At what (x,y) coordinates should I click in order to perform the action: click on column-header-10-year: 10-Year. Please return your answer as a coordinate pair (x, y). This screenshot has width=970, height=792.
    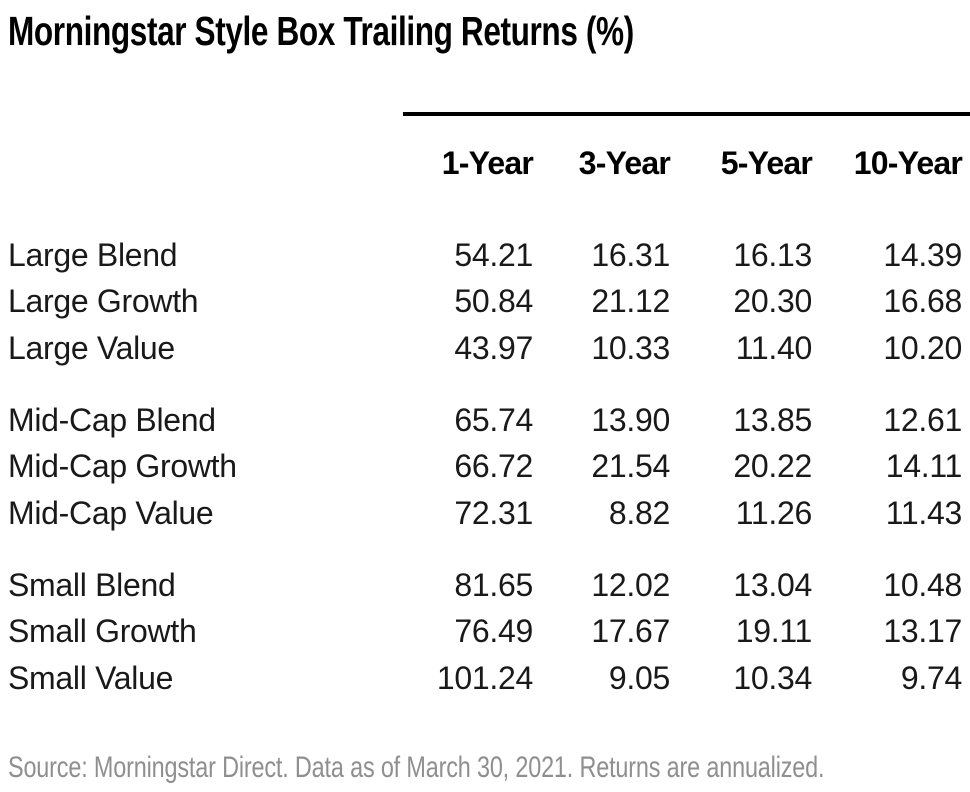
    Looking at the image, I should click on (908, 162).